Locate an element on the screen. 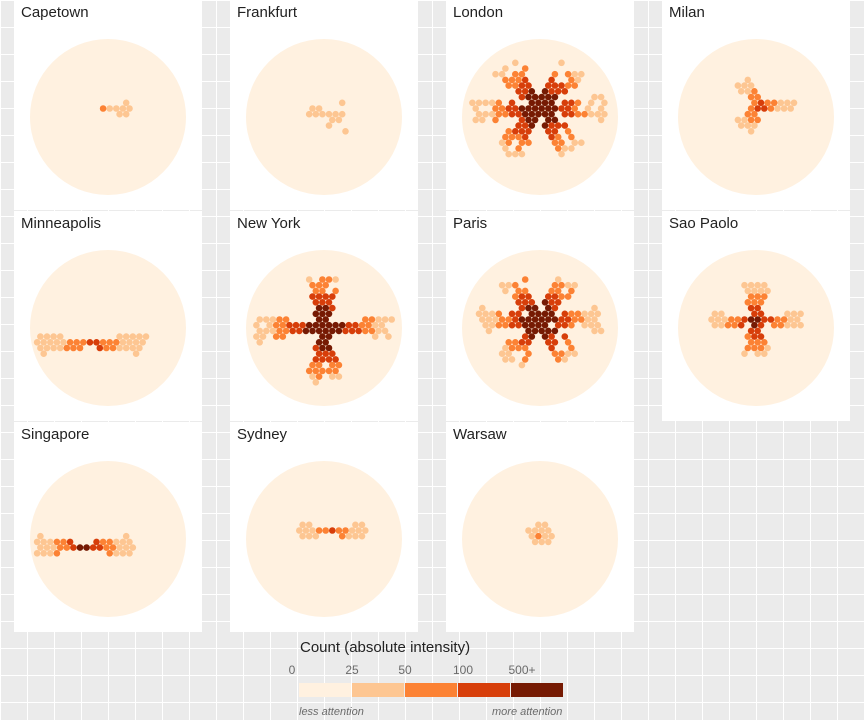 The image size is (864, 720). panel-title: London is located at coordinates (478, 12).